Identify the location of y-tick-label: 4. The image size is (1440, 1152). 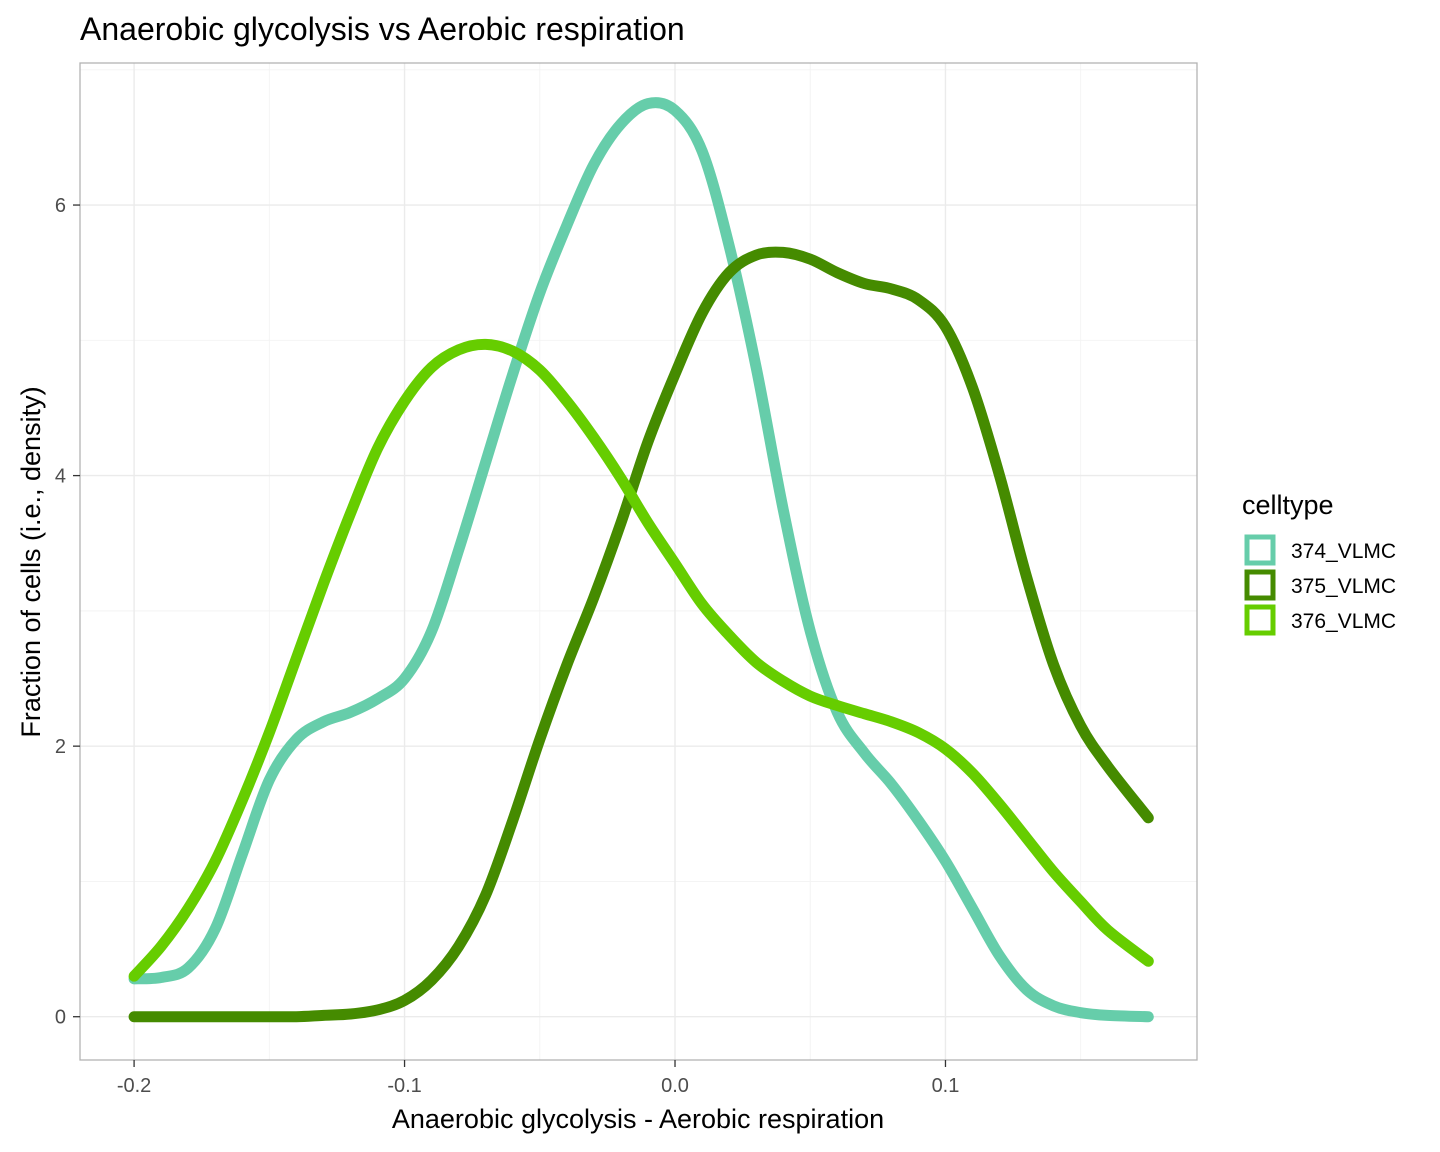
(60, 477).